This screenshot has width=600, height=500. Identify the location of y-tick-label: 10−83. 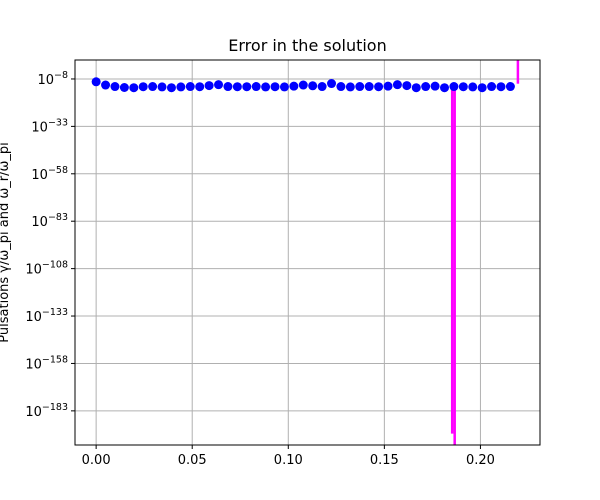
(49, 221).